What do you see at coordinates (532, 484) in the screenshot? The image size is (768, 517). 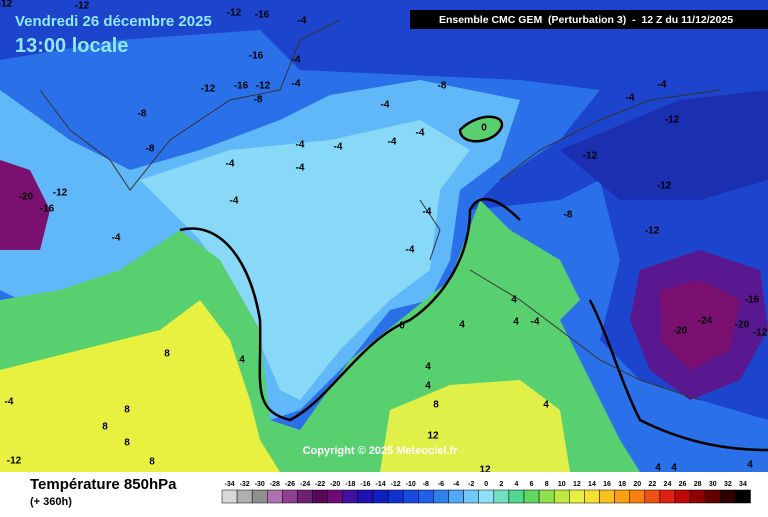 I see `scale-label: 6` at bounding box center [532, 484].